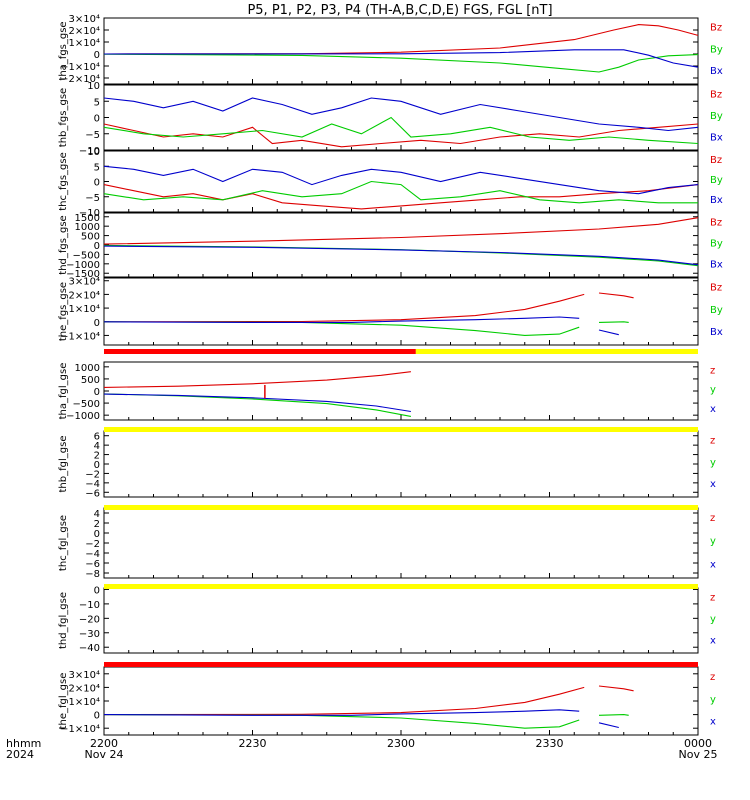 The width and height of the screenshot is (750, 800). I want to click on x-tick-label: 2230, so click(253, 743).